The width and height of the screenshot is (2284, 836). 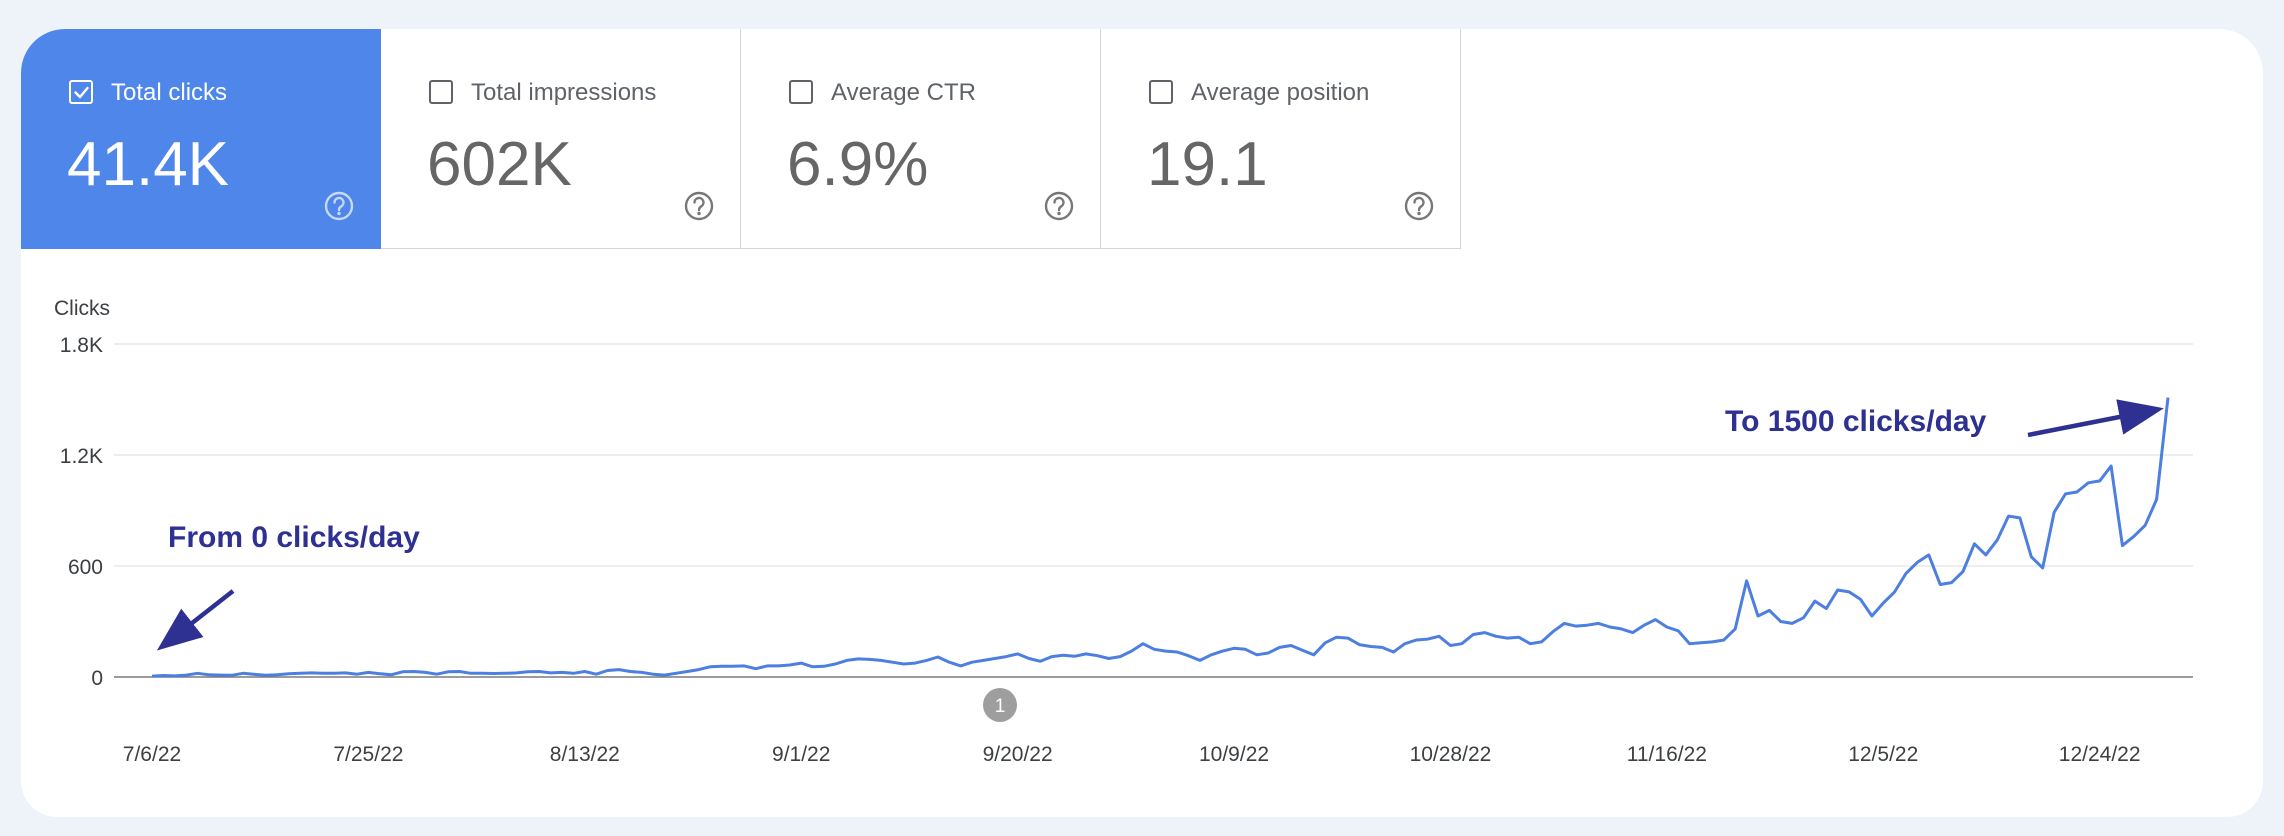 I want to click on y-axis-title: Clicks, so click(x=82, y=308).